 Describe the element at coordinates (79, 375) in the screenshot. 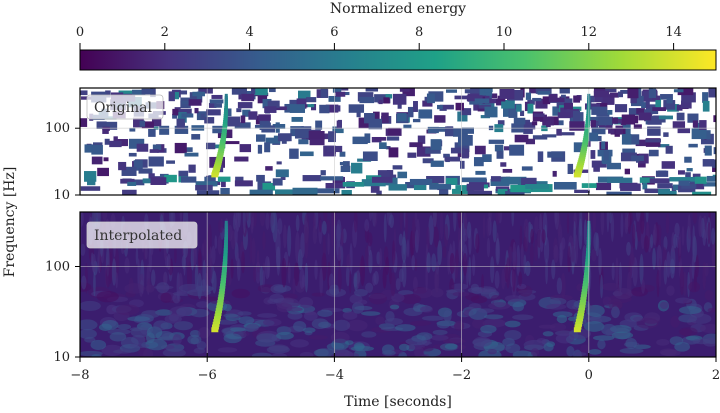

I see `x-tick-label: −8` at that location.